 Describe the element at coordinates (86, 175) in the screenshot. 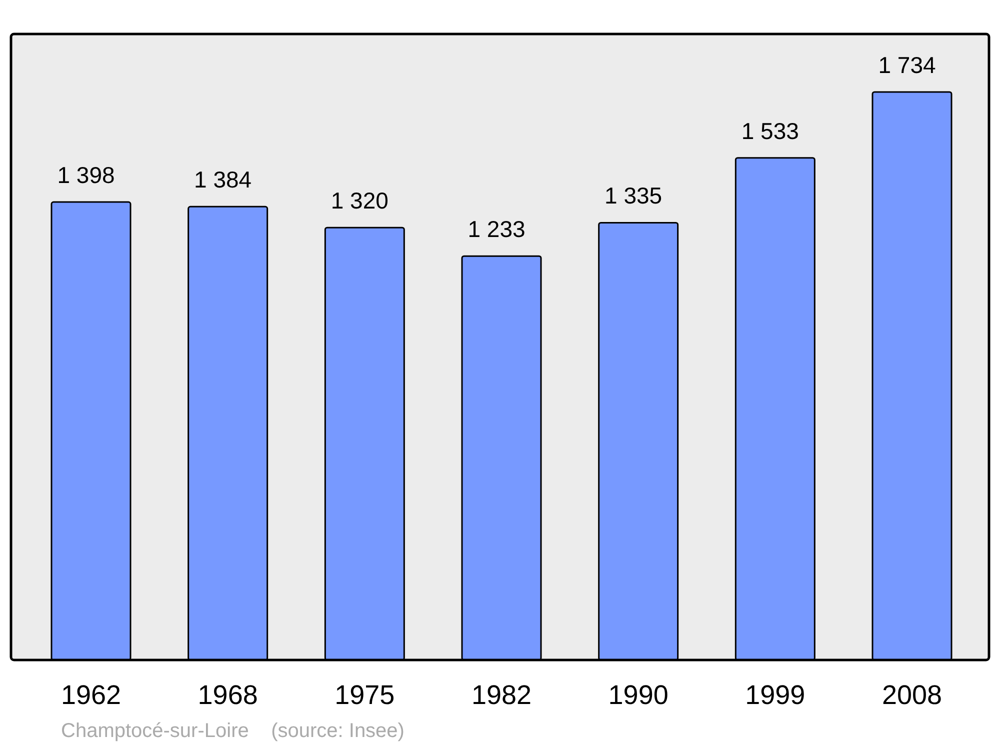

I see `data-label: 1 398` at that location.